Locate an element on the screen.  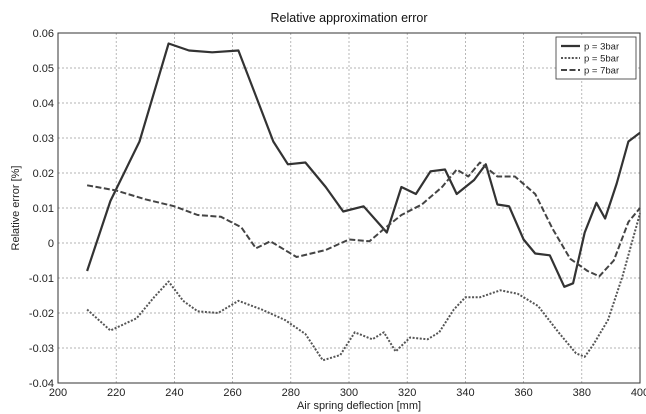
x-tick-label: 360 is located at coordinates (523, 393).